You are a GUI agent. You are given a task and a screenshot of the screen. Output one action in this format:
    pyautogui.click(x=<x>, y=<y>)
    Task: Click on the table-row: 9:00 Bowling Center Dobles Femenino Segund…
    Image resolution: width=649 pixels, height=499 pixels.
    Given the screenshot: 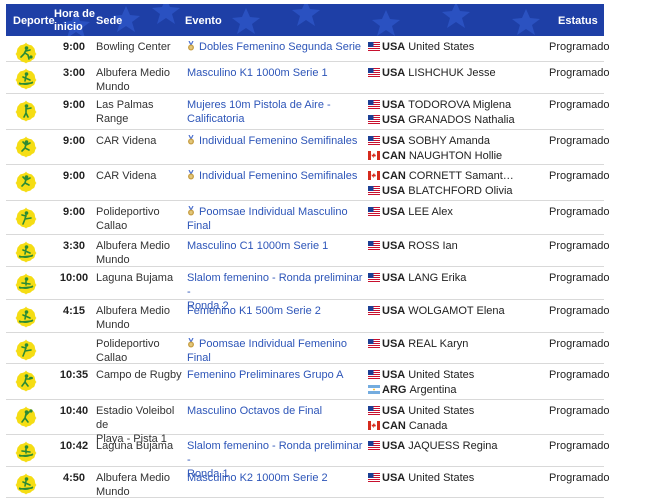 What is the action you would take?
    pyautogui.click(x=308, y=50)
    